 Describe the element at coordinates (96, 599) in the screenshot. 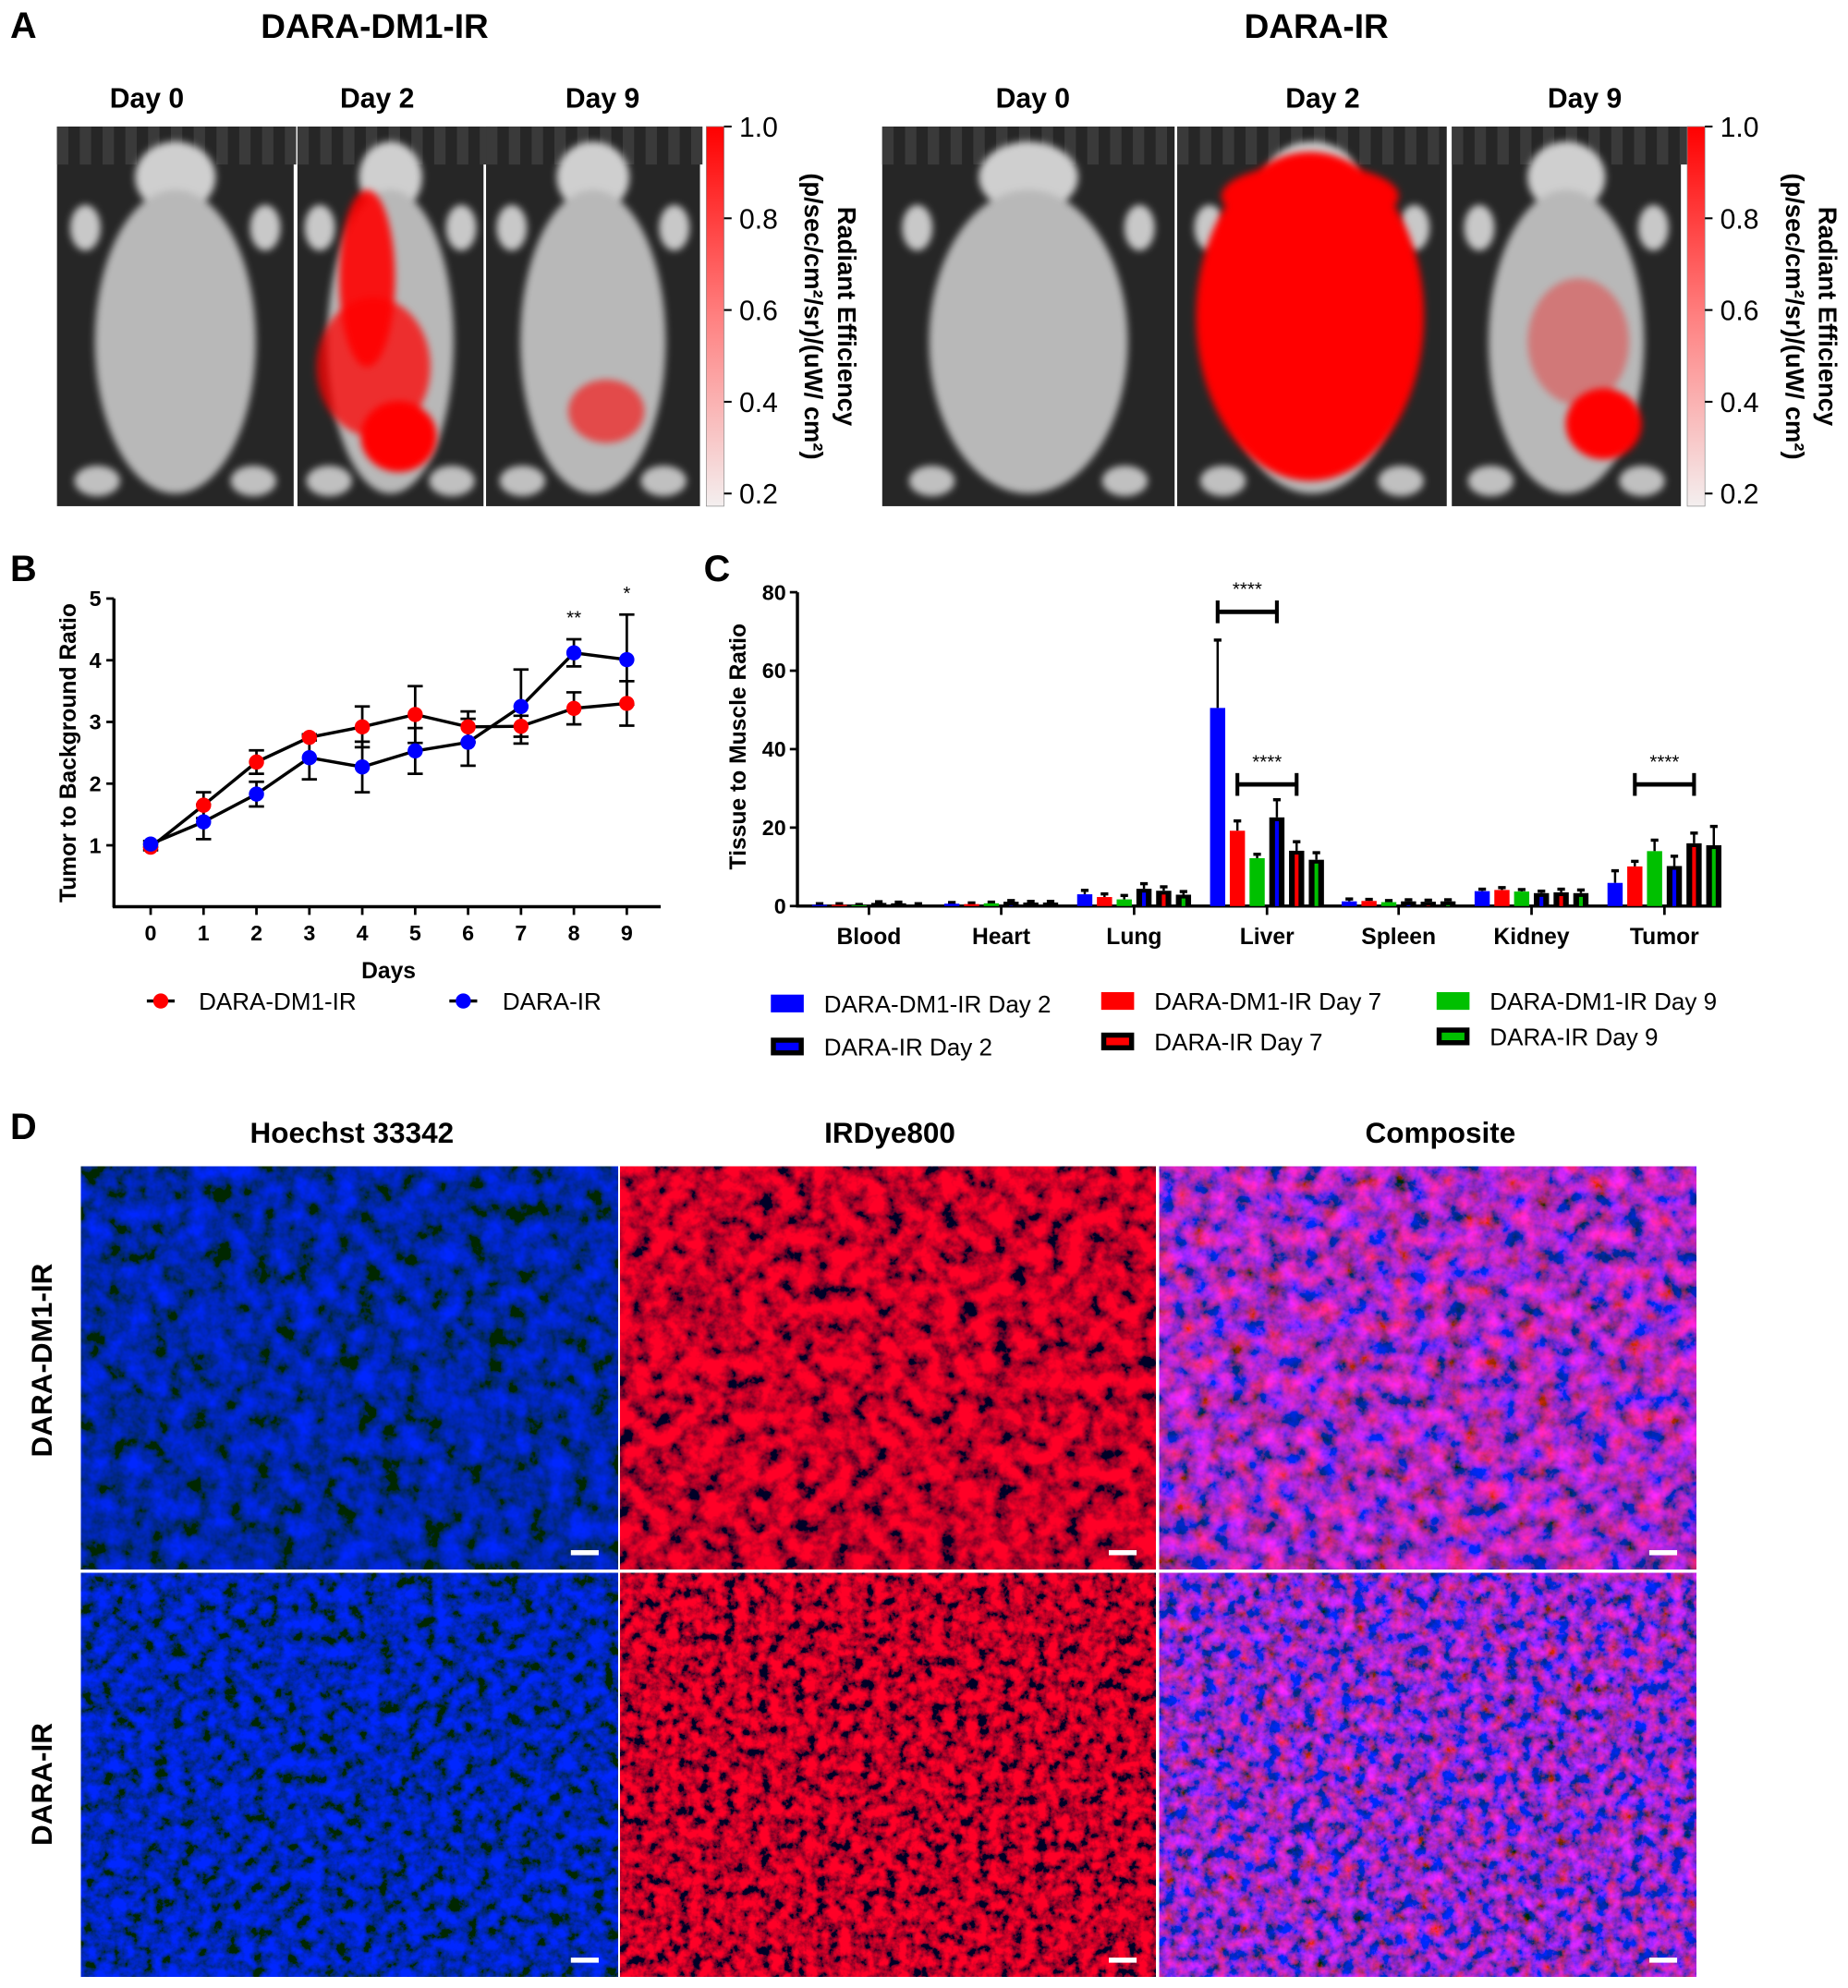

I see `y-tick-label: 5` at that location.